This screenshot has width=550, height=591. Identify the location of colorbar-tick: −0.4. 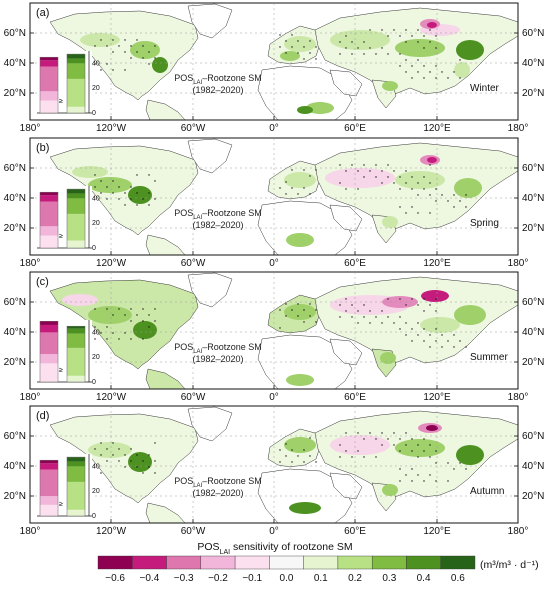
(150, 578).